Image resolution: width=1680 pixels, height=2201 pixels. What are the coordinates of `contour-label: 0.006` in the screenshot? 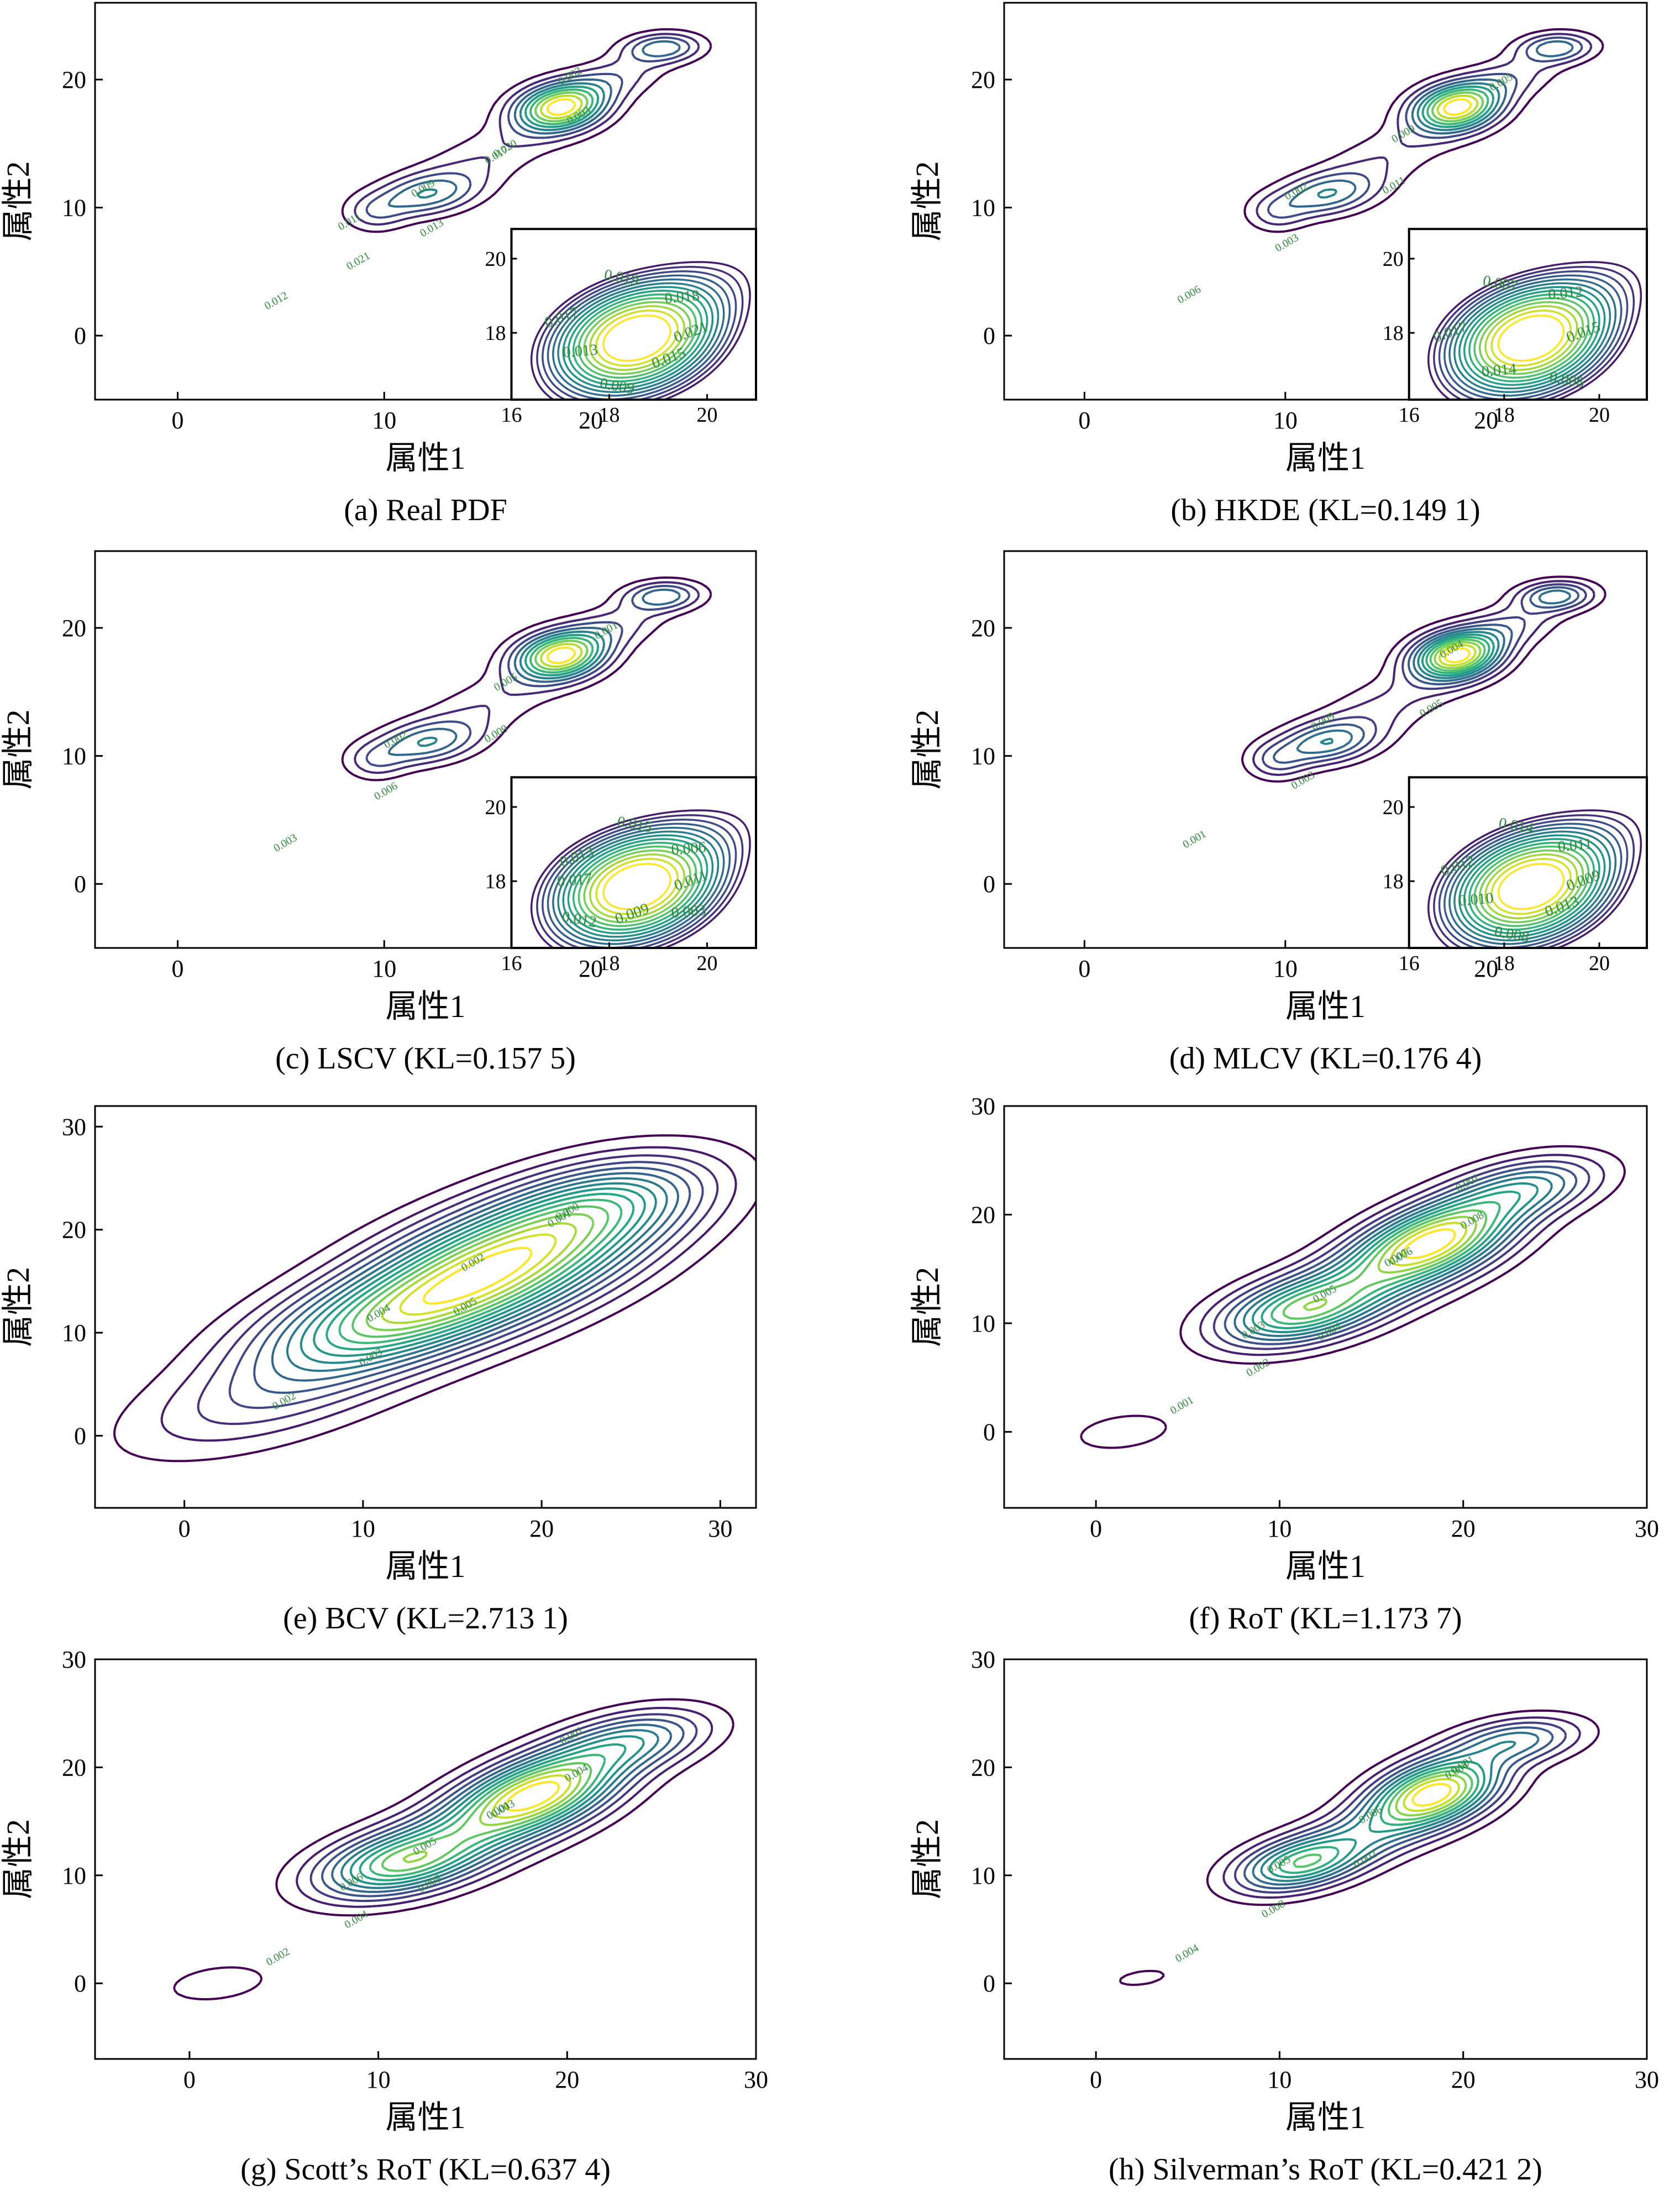 It's located at (386, 792).